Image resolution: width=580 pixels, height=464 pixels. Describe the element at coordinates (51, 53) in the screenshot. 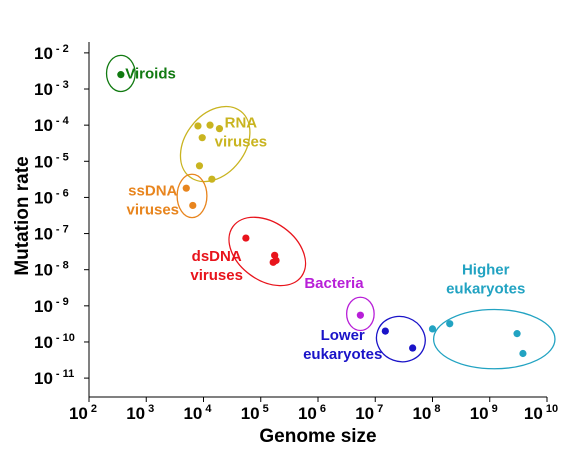

I see `y-tick-label: 10- 2` at that location.